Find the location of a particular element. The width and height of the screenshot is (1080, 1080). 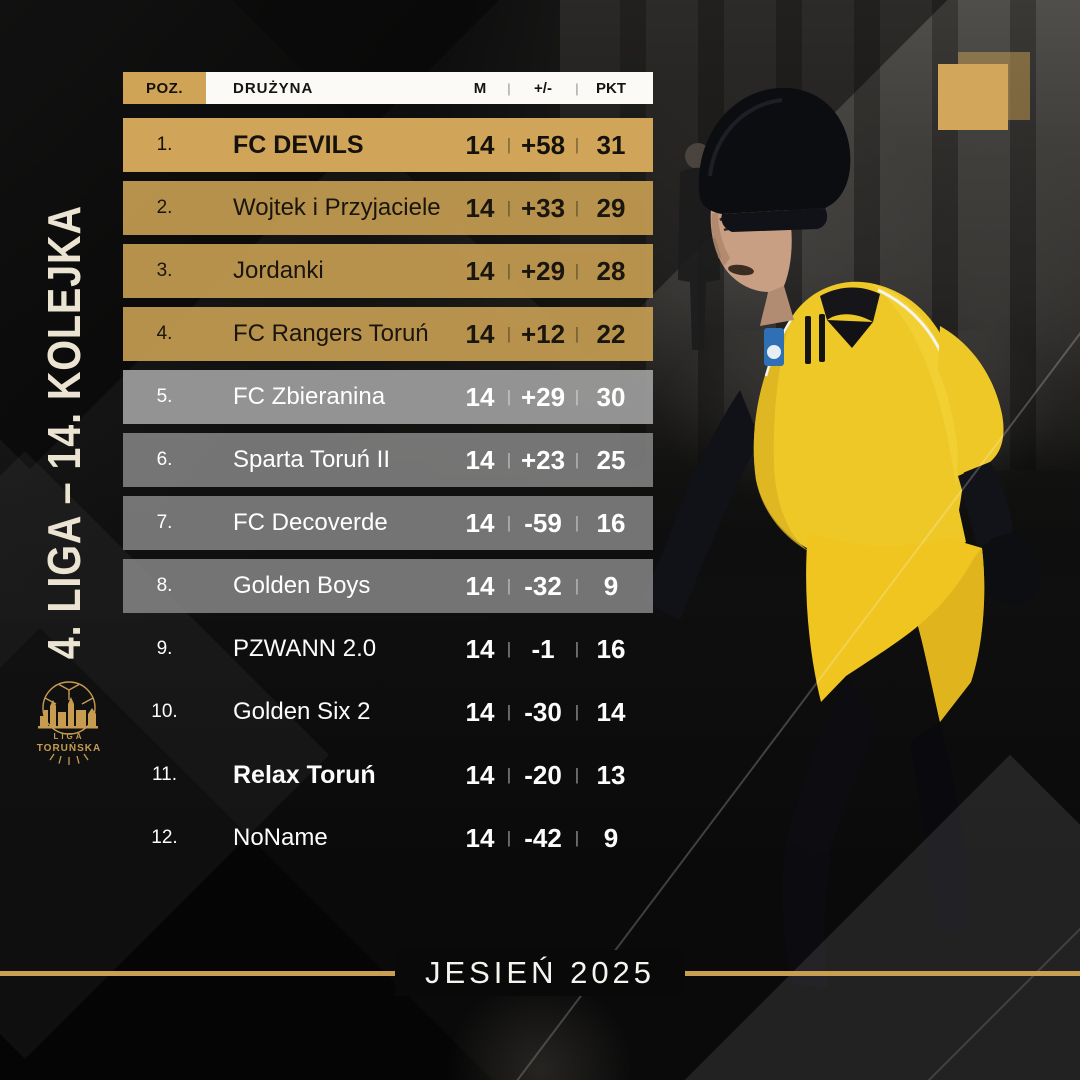

header-position: POZ. is located at coordinates (164, 88).